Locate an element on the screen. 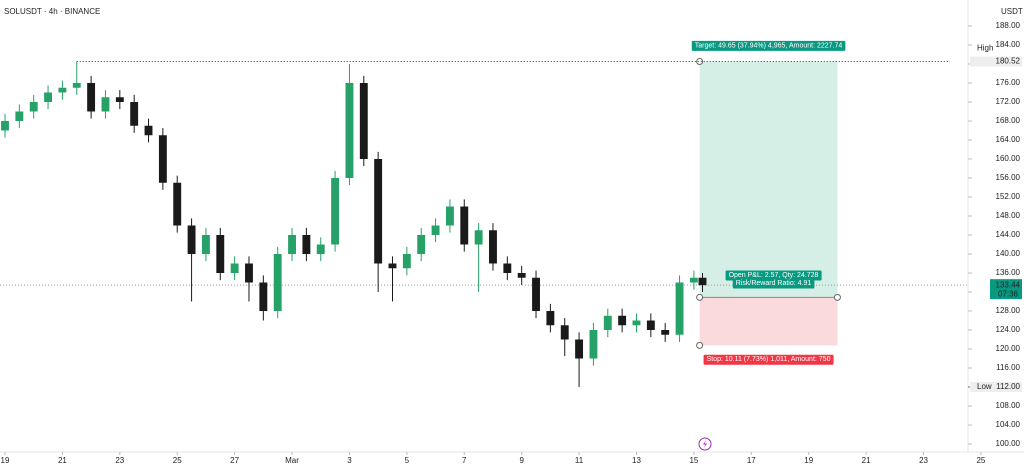  y-tick-label: 188.00 is located at coordinates (1008, 25).